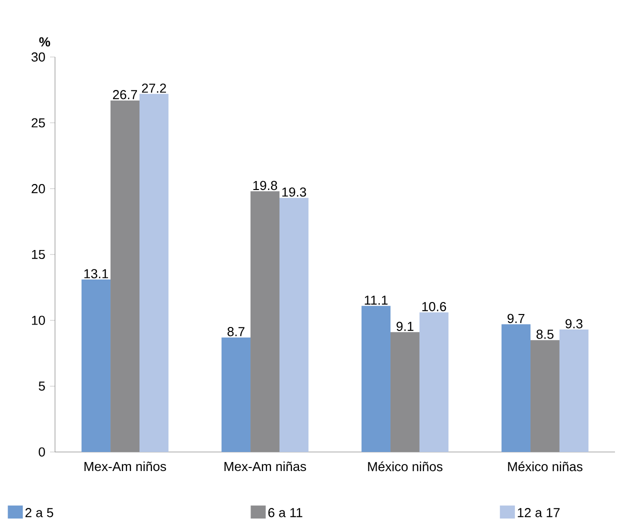 The width and height of the screenshot is (619, 525). What do you see at coordinates (285, 513) in the screenshot?
I see `legend-label: 6 a 11` at bounding box center [285, 513].